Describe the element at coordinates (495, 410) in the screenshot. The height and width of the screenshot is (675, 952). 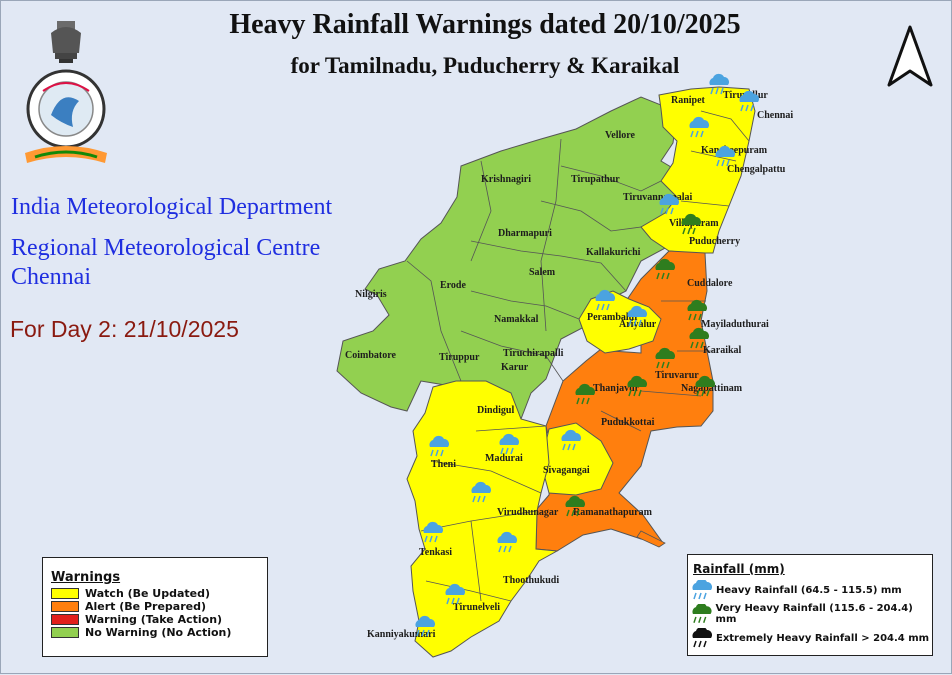
I see `district-label: Dindigul` at that location.